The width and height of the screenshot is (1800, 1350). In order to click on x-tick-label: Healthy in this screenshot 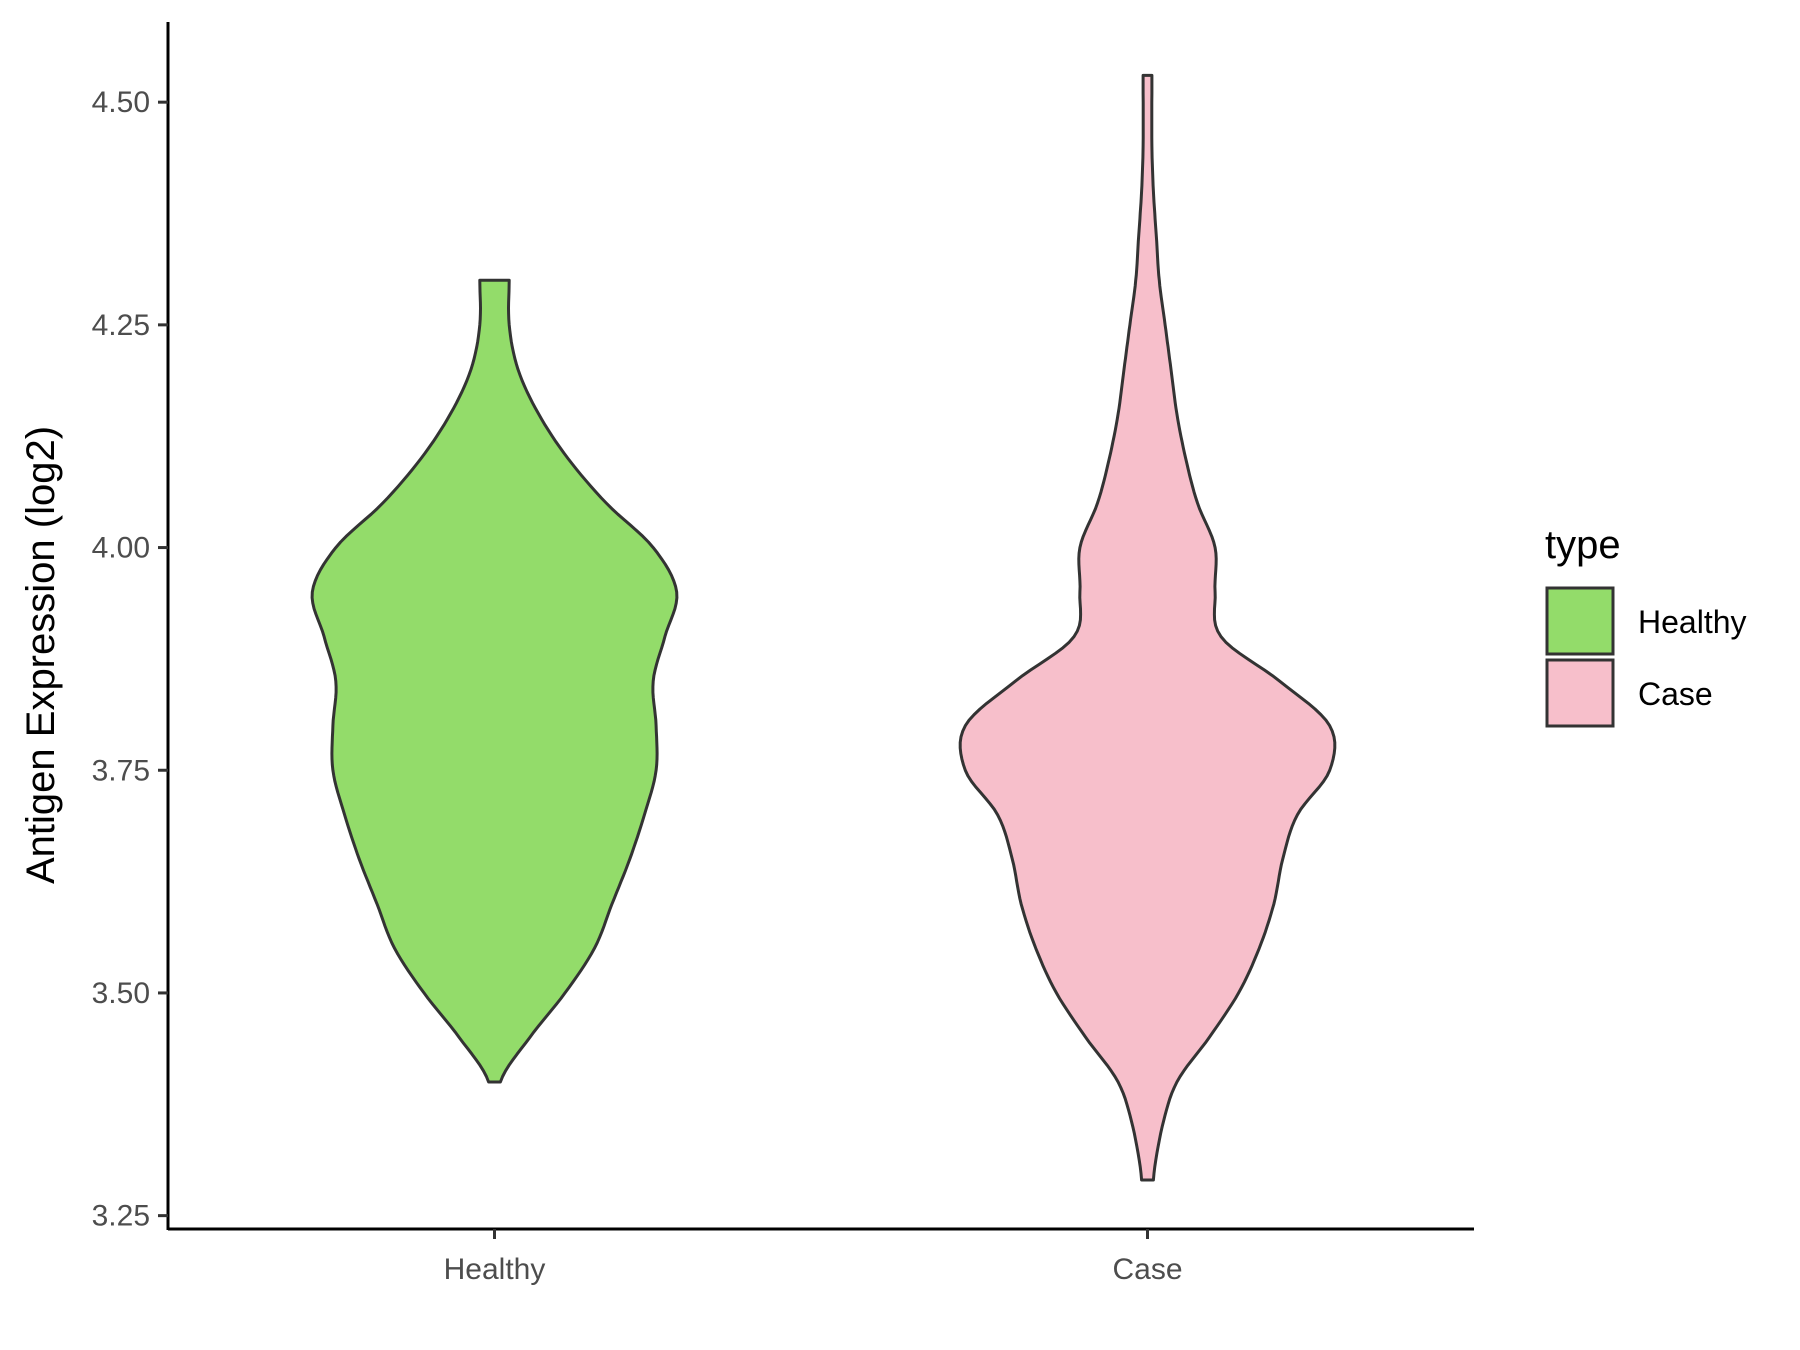, I will do `click(495, 1269)`.